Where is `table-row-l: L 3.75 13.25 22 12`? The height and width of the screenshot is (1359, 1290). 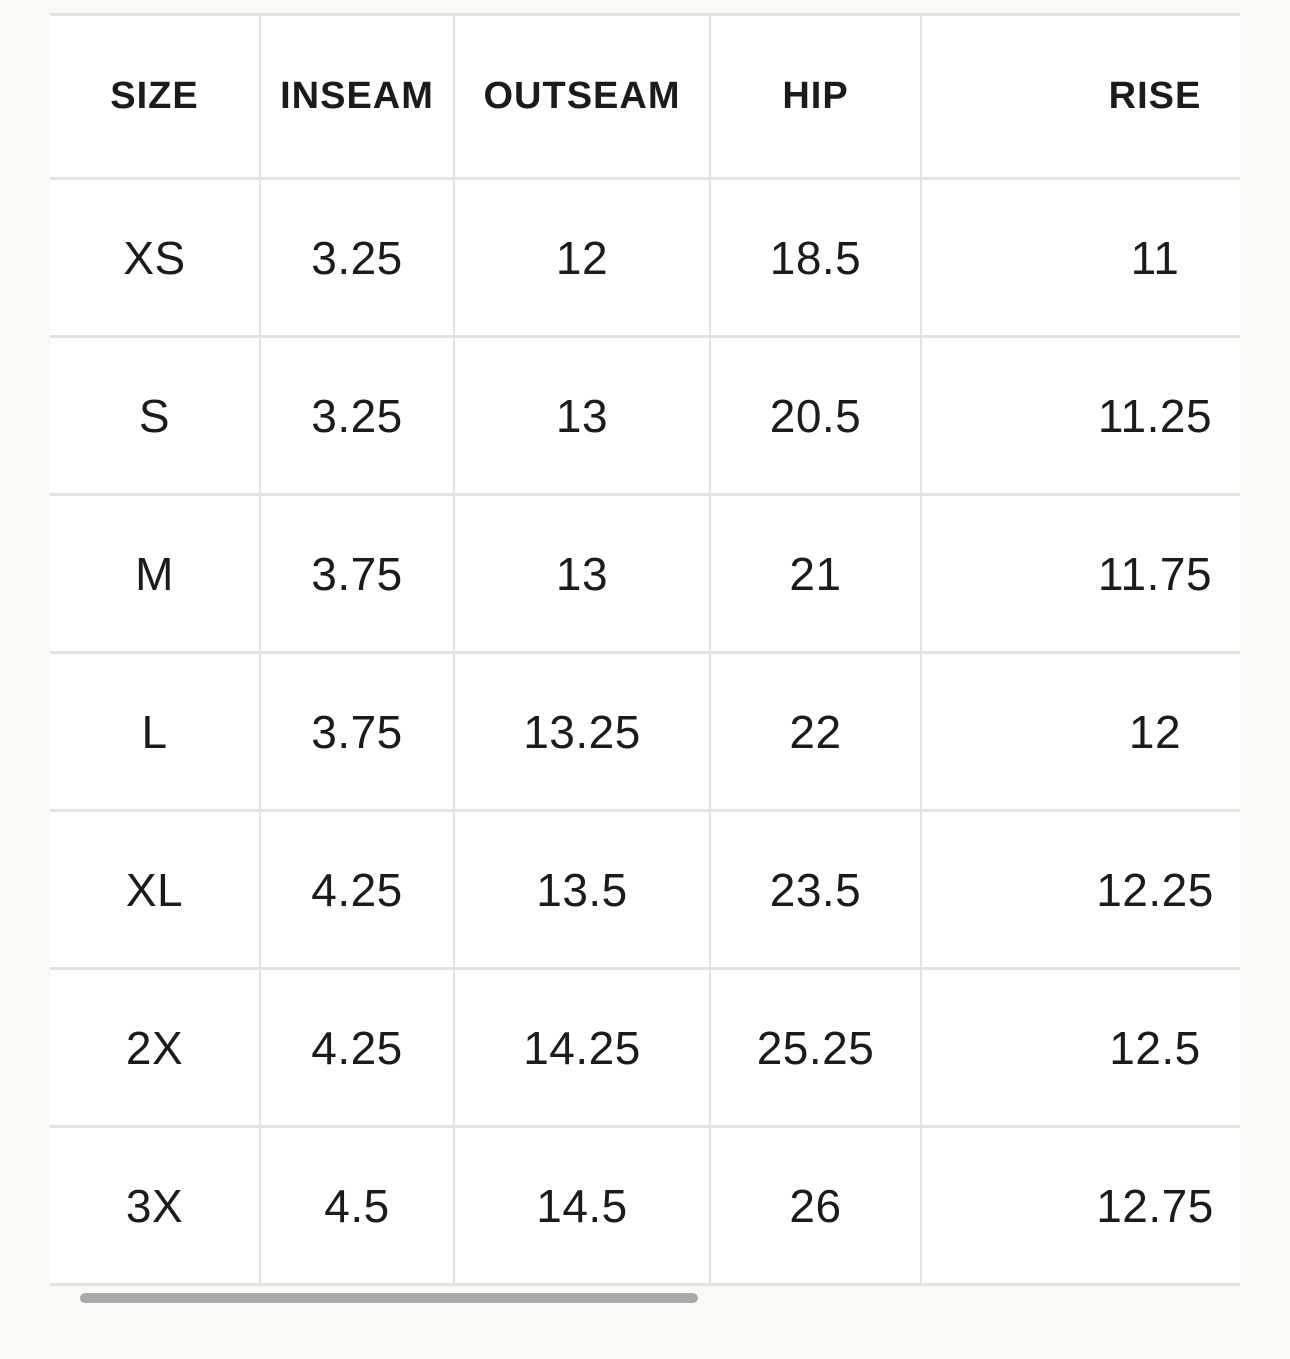
table-row-l: L 3.75 13.25 22 12 is located at coordinates (645, 732).